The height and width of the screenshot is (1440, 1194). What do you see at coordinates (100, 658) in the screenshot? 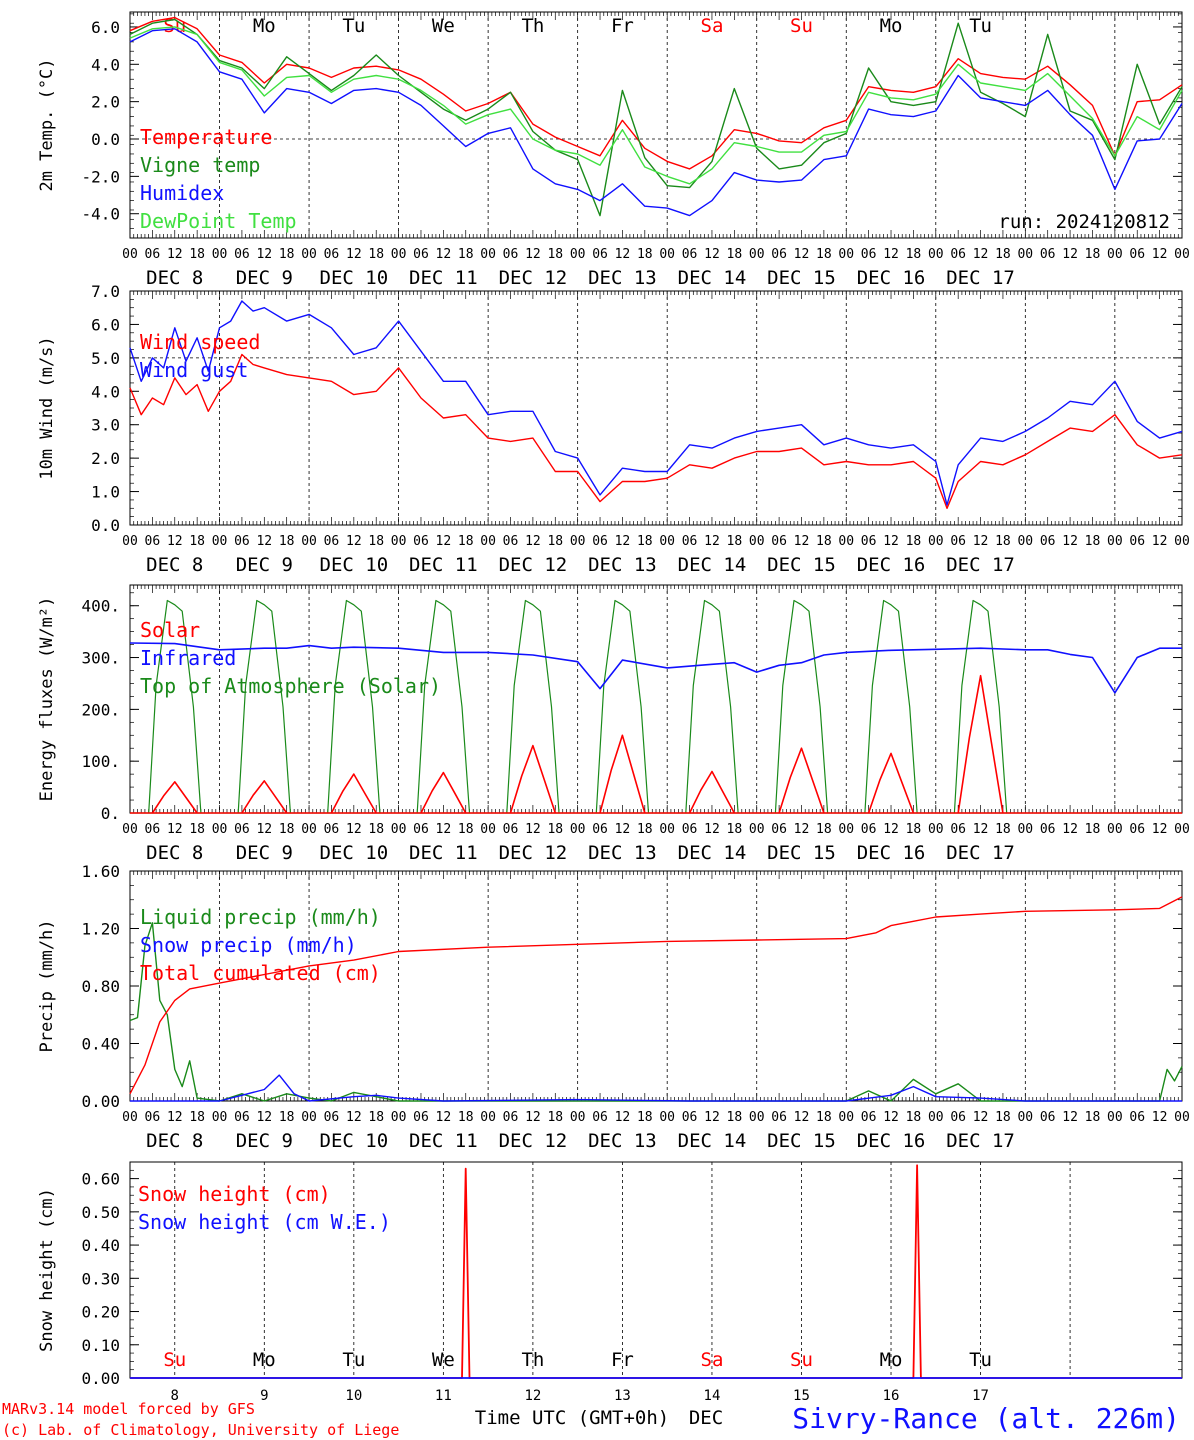
I see `y-tick-label: 300.` at bounding box center [100, 658].